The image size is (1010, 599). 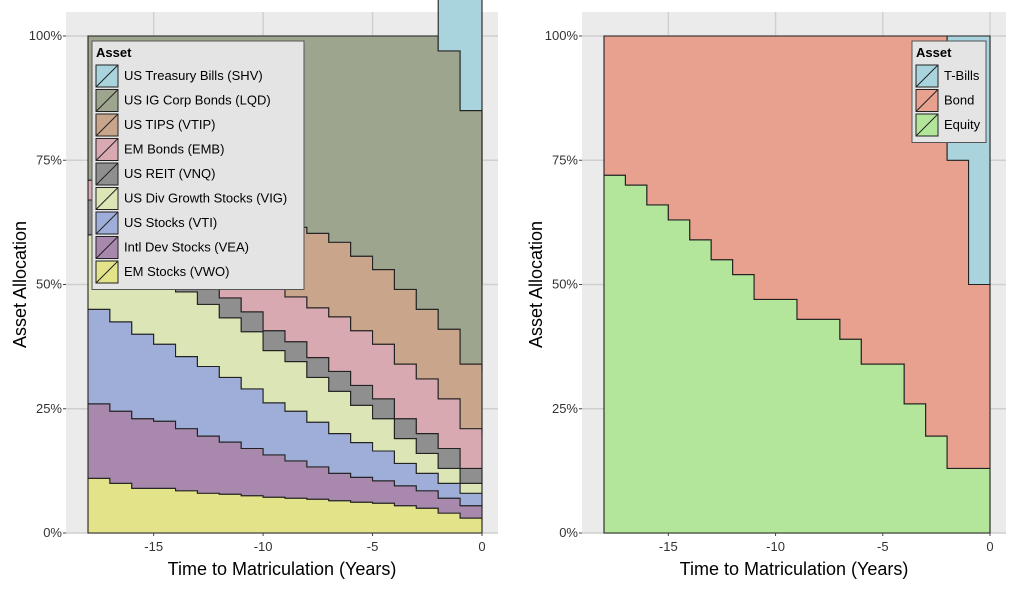 I want to click on legend-label: US Stocks (VTI), so click(x=170, y=222).